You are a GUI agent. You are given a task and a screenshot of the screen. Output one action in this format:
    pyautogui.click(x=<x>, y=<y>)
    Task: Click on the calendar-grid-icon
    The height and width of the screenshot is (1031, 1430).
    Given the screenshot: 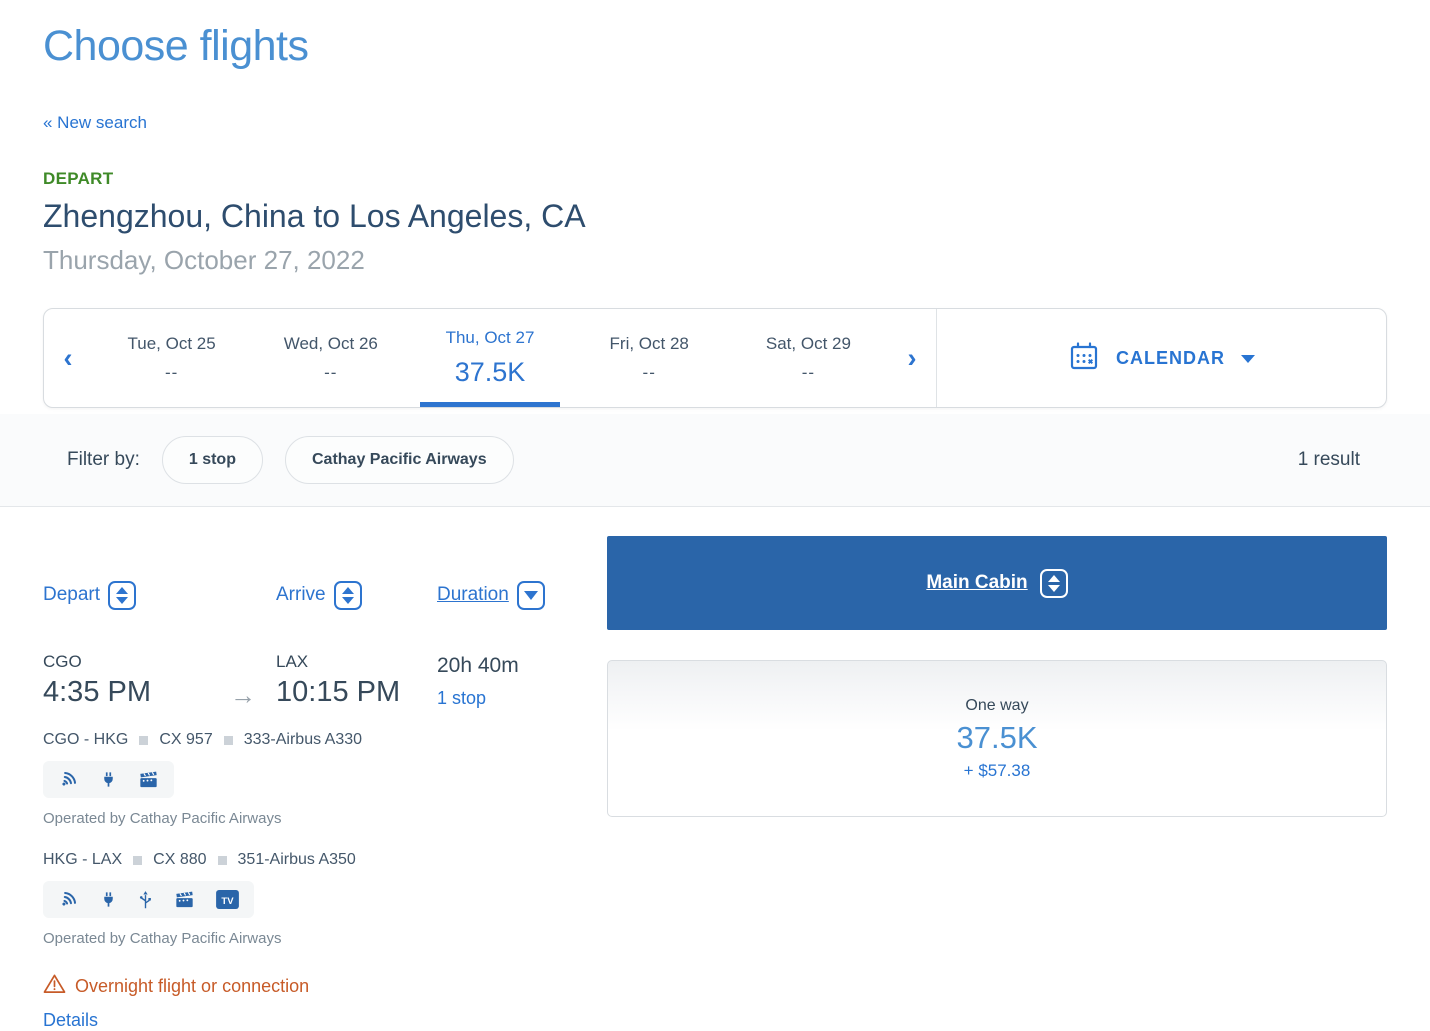 What is the action you would take?
    pyautogui.click(x=1084, y=358)
    